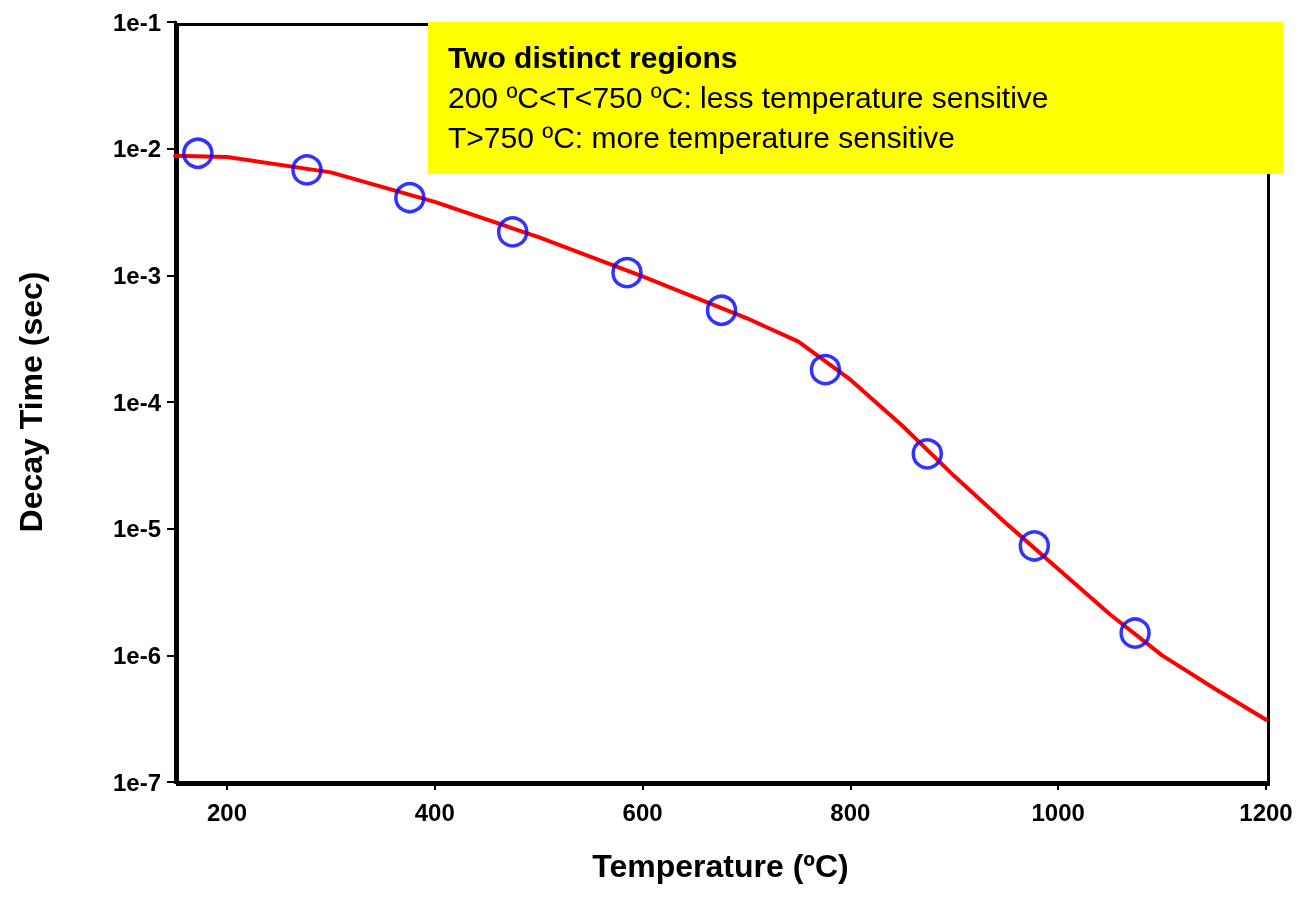  What do you see at coordinates (137, 402) in the screenshot?
I see `y-tick-label: 1e-4` at bounding box center [137, 402].